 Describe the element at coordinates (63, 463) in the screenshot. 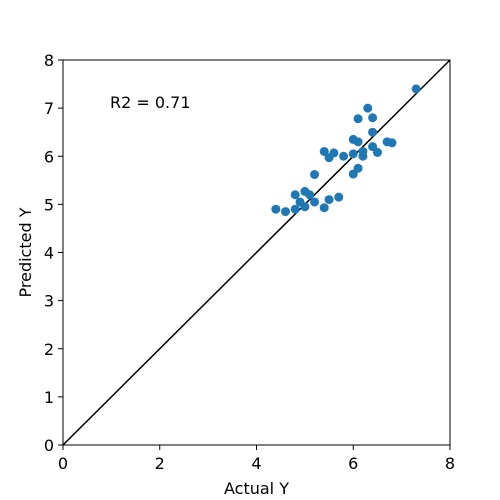

I see `x-tick-label: 0` at that location.